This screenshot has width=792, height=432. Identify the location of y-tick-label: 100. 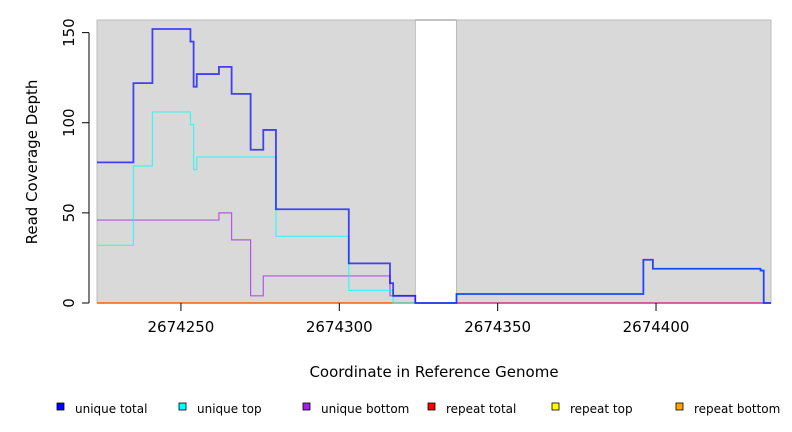
(69, 122).